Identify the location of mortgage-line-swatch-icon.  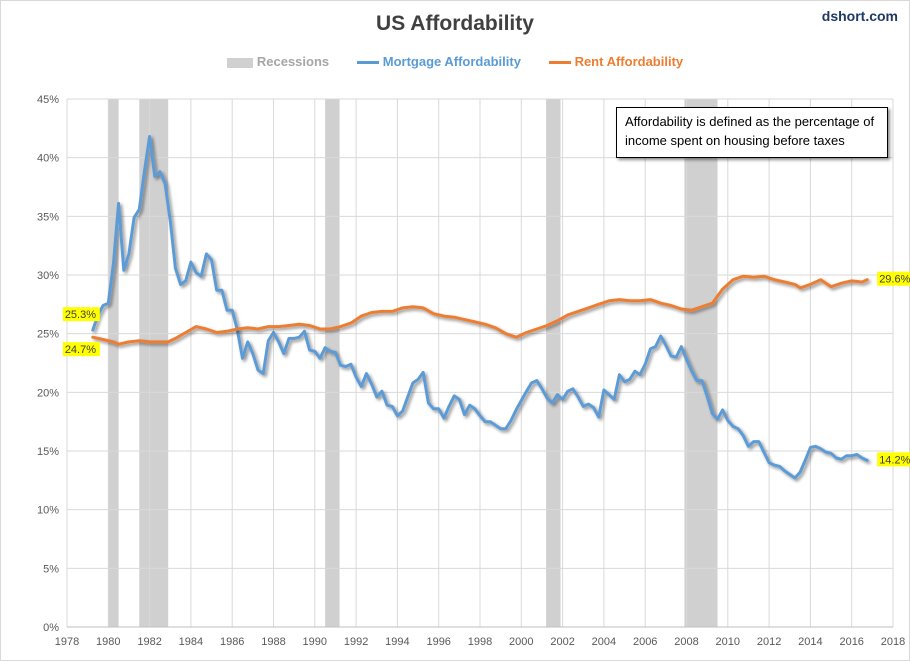
(367, 63).